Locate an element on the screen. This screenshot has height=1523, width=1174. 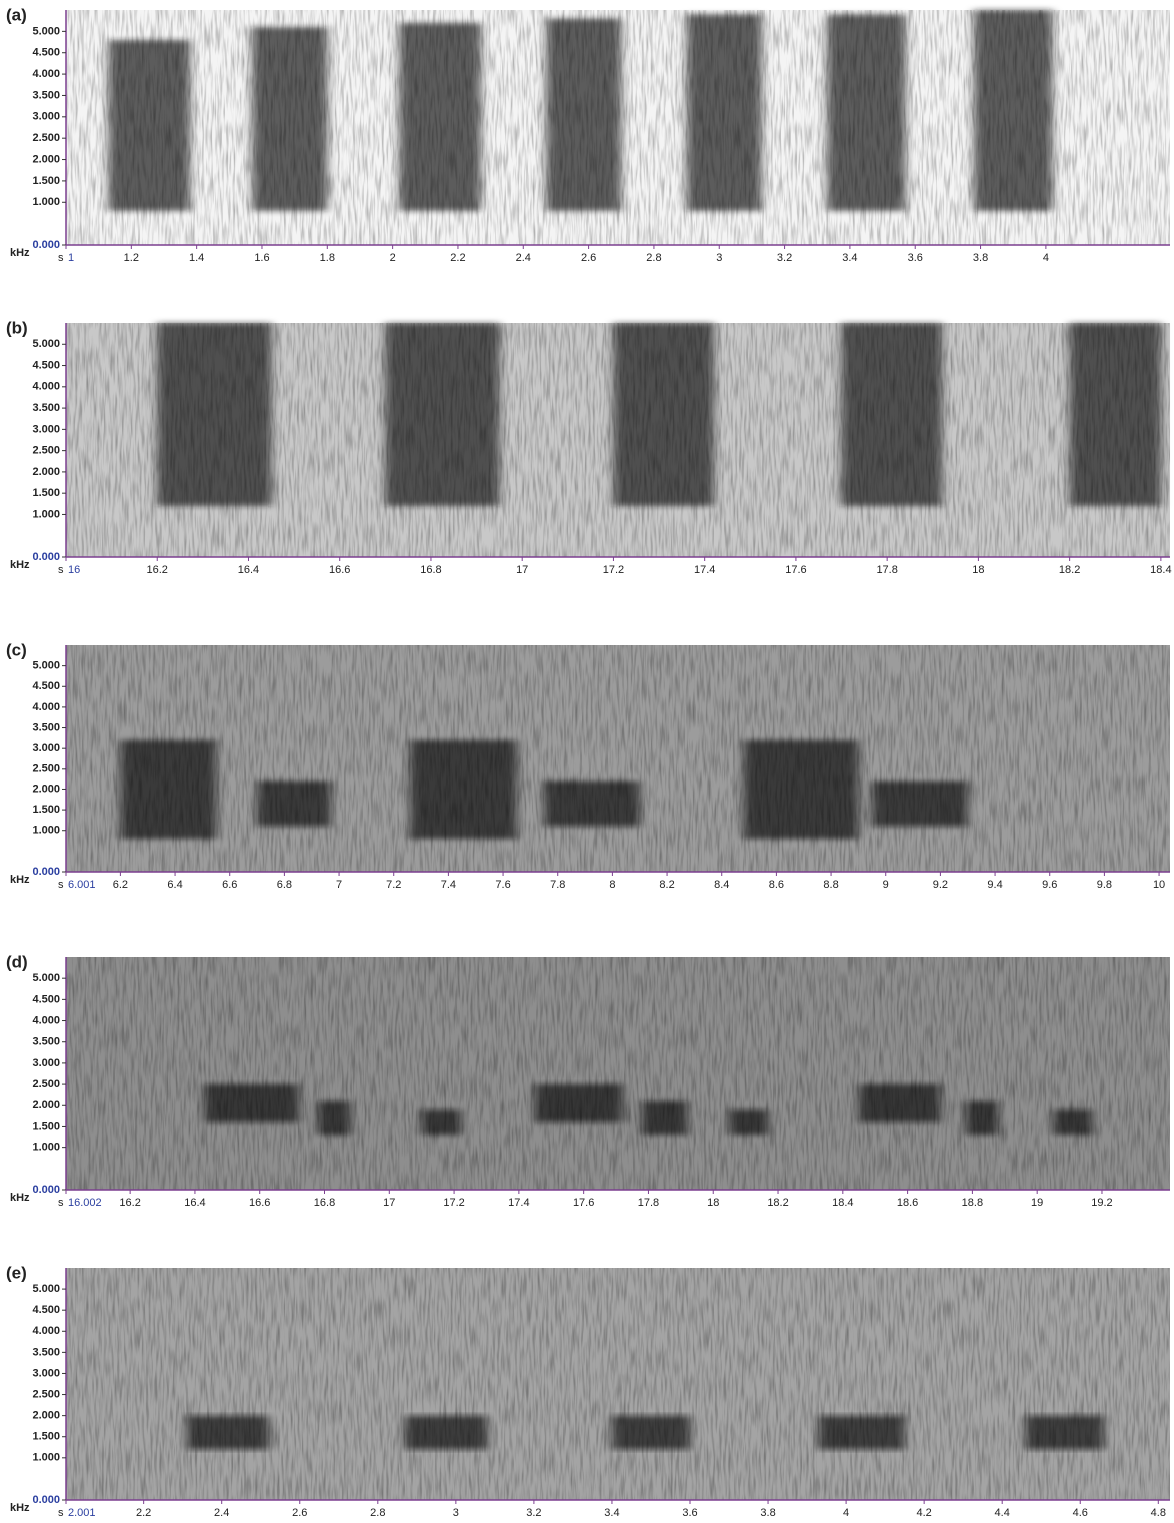
x-tick-label: 8.4 is located at coordinates (721, 885).